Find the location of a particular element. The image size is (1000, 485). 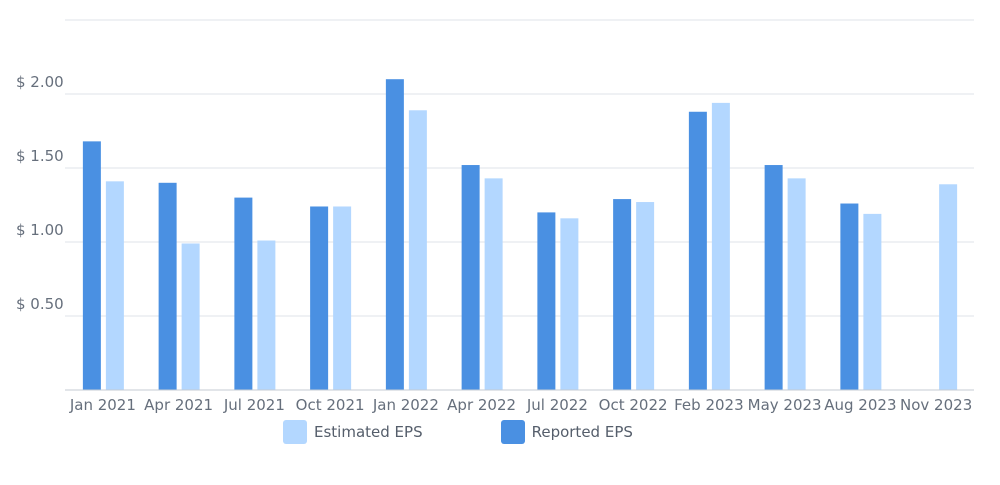

legend-swatch-estimated is located at coordinates (295, 432).